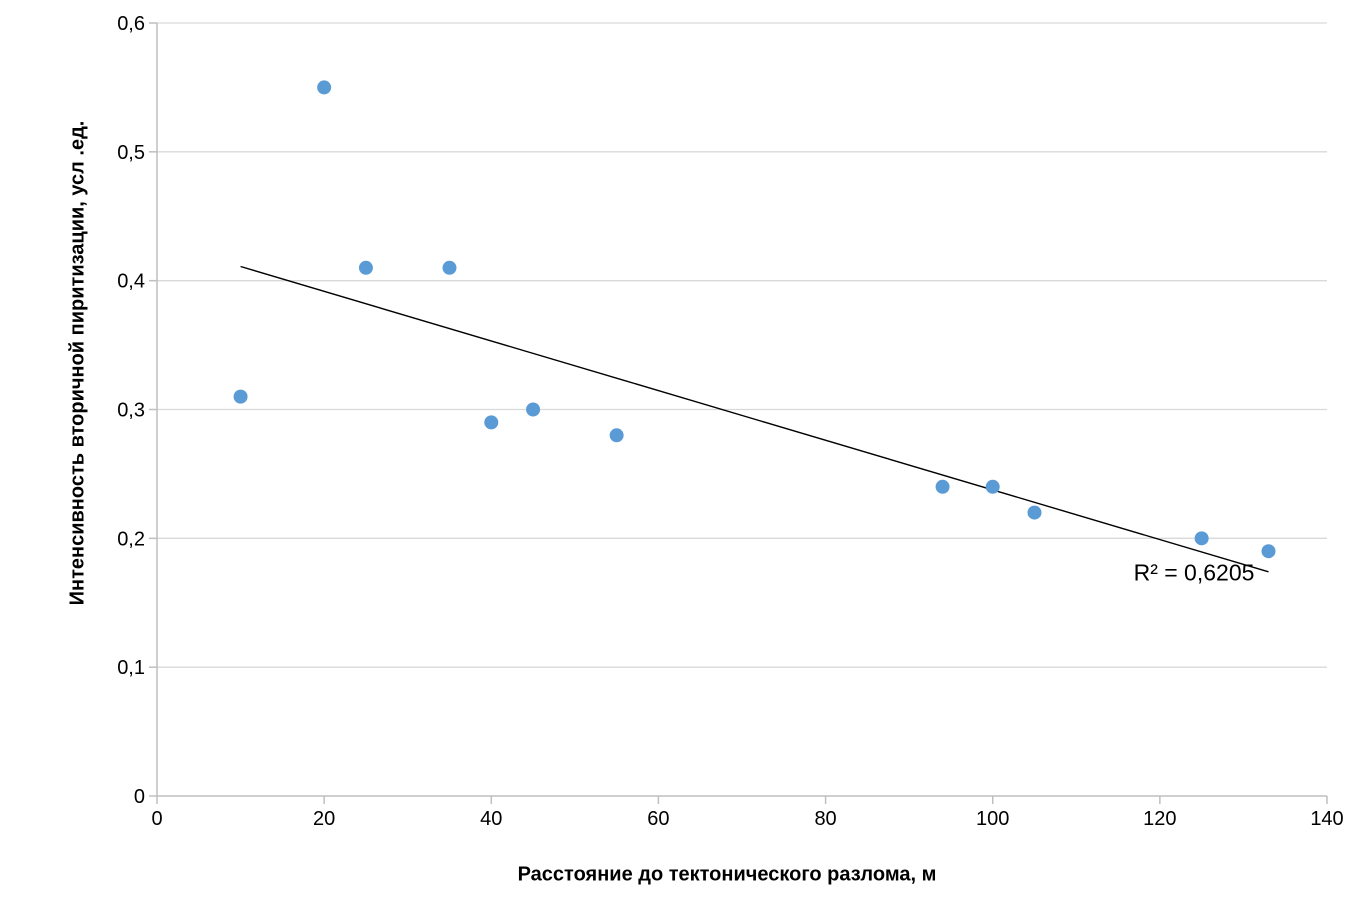 This screenshot has height=913, width=1366. What do you see at coordinates (131, 153) in the screenshot?
I see `y-tick-label: 0,5` at bounding box center [131, 153].